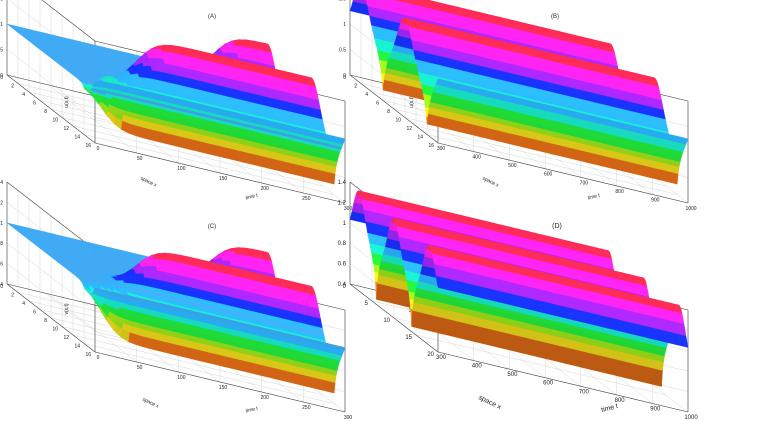  What do you see at coordinates (1, 51) in the screenshot?
I see `z-tick-label: 0.5` at bounding box center [1, 51].